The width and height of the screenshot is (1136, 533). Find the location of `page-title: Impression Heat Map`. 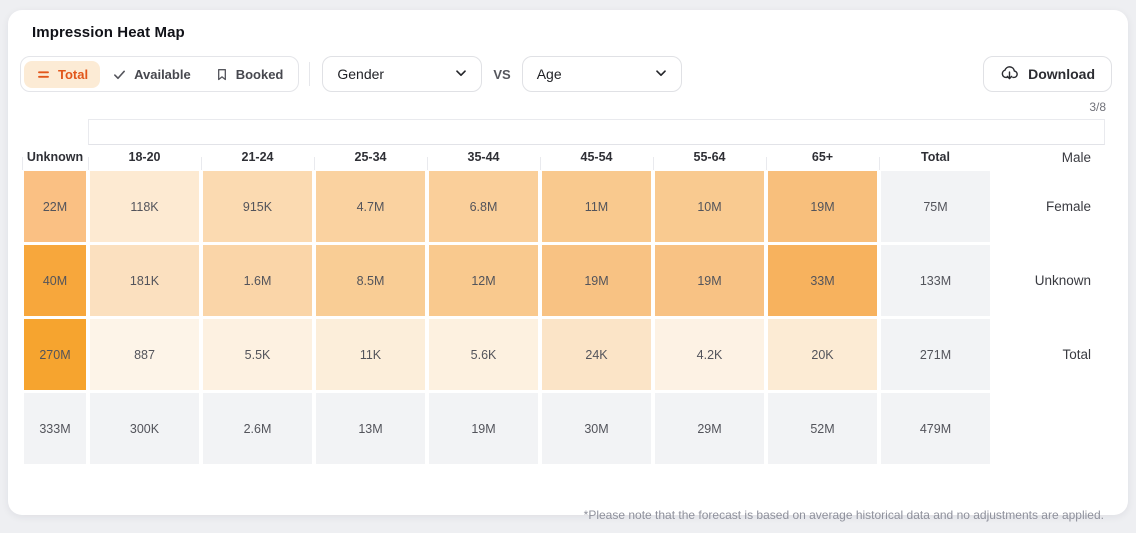

page-title: Impression Heat Map is located at coordinates (108, 32).